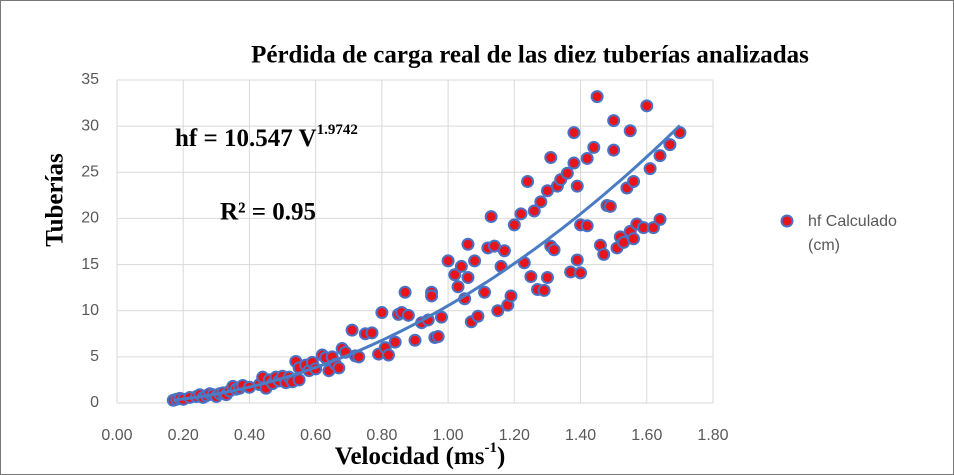  Describe the element at coordinates (268, 212) in the screenshot. I see `r-squared: R² = 0.95` at that location.